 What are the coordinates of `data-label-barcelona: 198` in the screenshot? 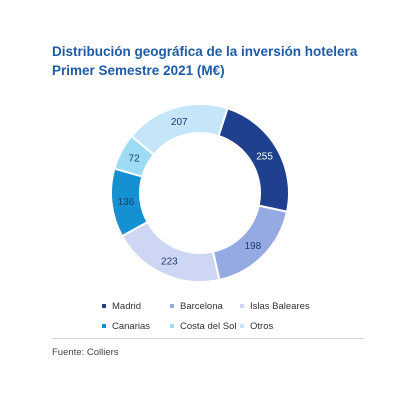 It's located at (253, 246).